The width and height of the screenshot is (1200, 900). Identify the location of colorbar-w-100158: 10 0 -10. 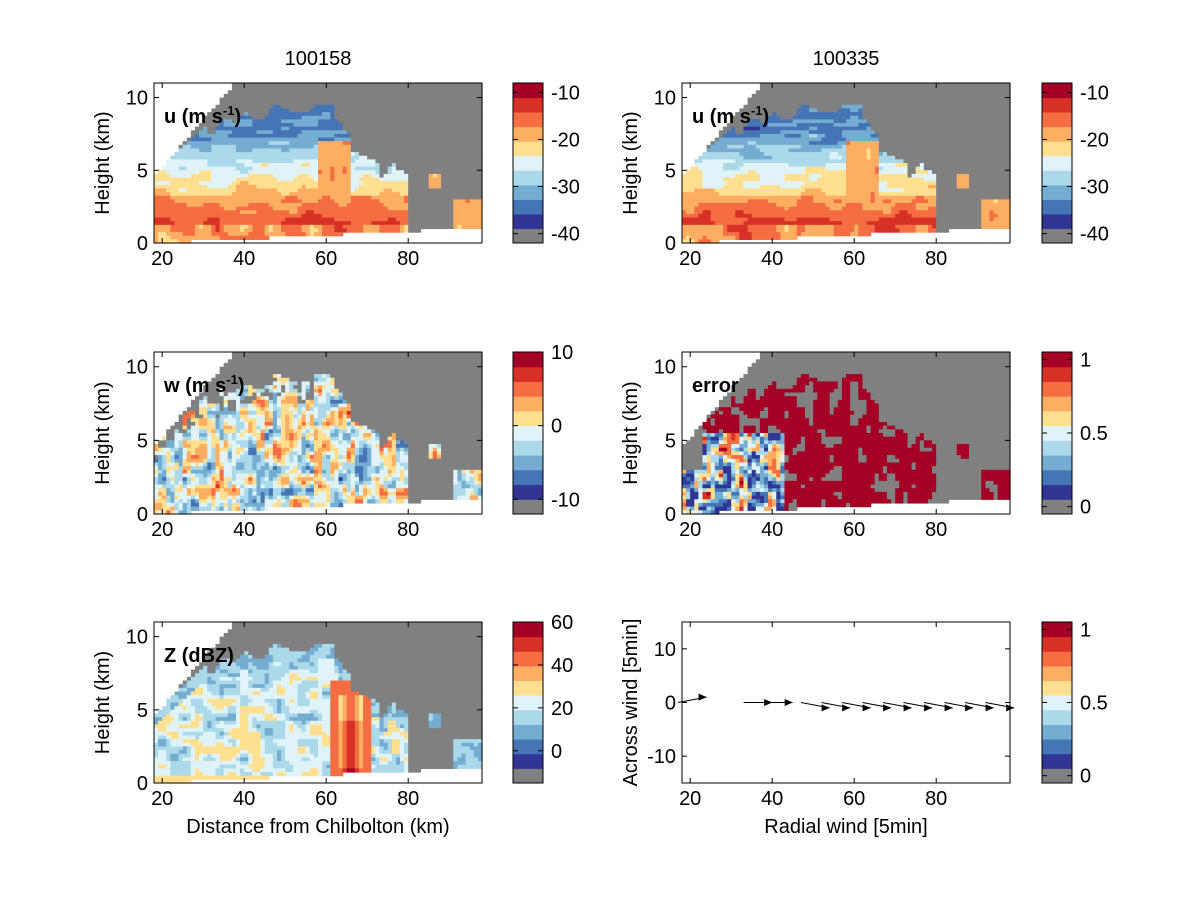
(546, 428).